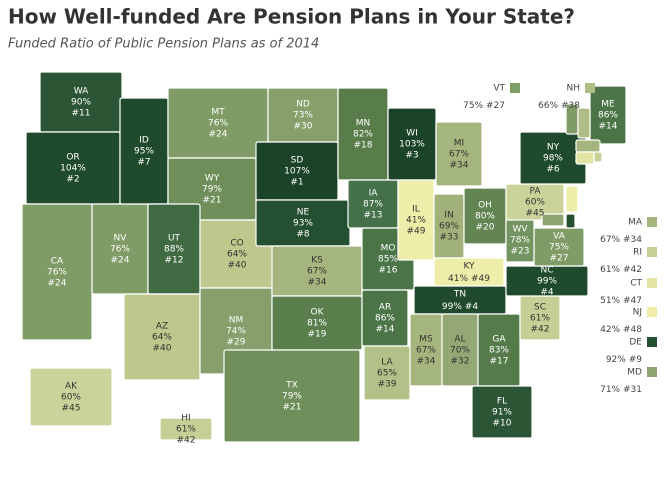 This screenshot has height=483, width=667. What do you see at coordinates (499, 362) in the screenshot?
I see `state-rank: #17` at bounding box center [499, 362].